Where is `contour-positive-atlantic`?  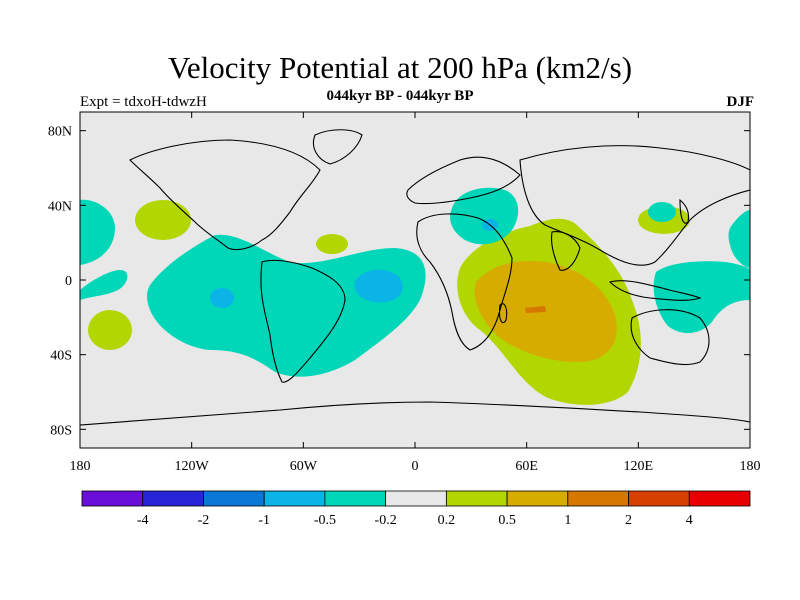
contour-positive-atlantic is located at coordinates (332, 244).